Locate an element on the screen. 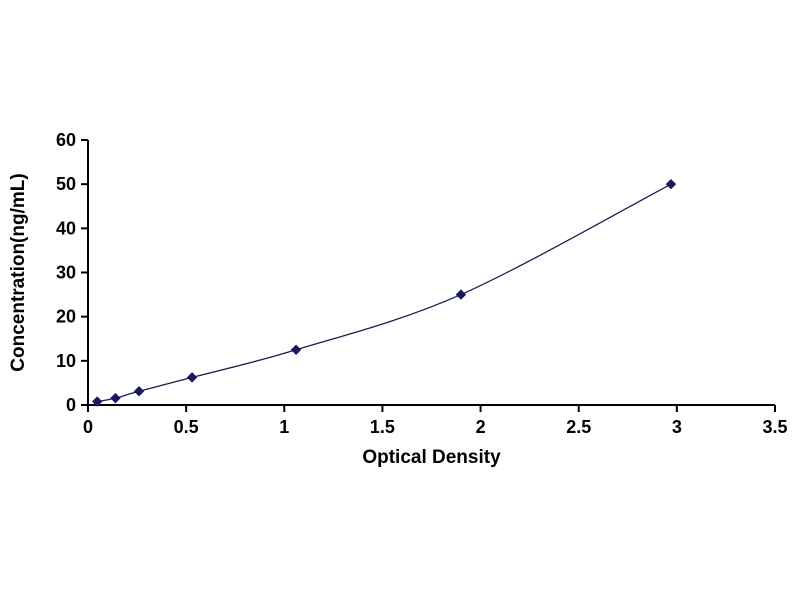  svg-text: 3 is located at coordinates (677, 427).